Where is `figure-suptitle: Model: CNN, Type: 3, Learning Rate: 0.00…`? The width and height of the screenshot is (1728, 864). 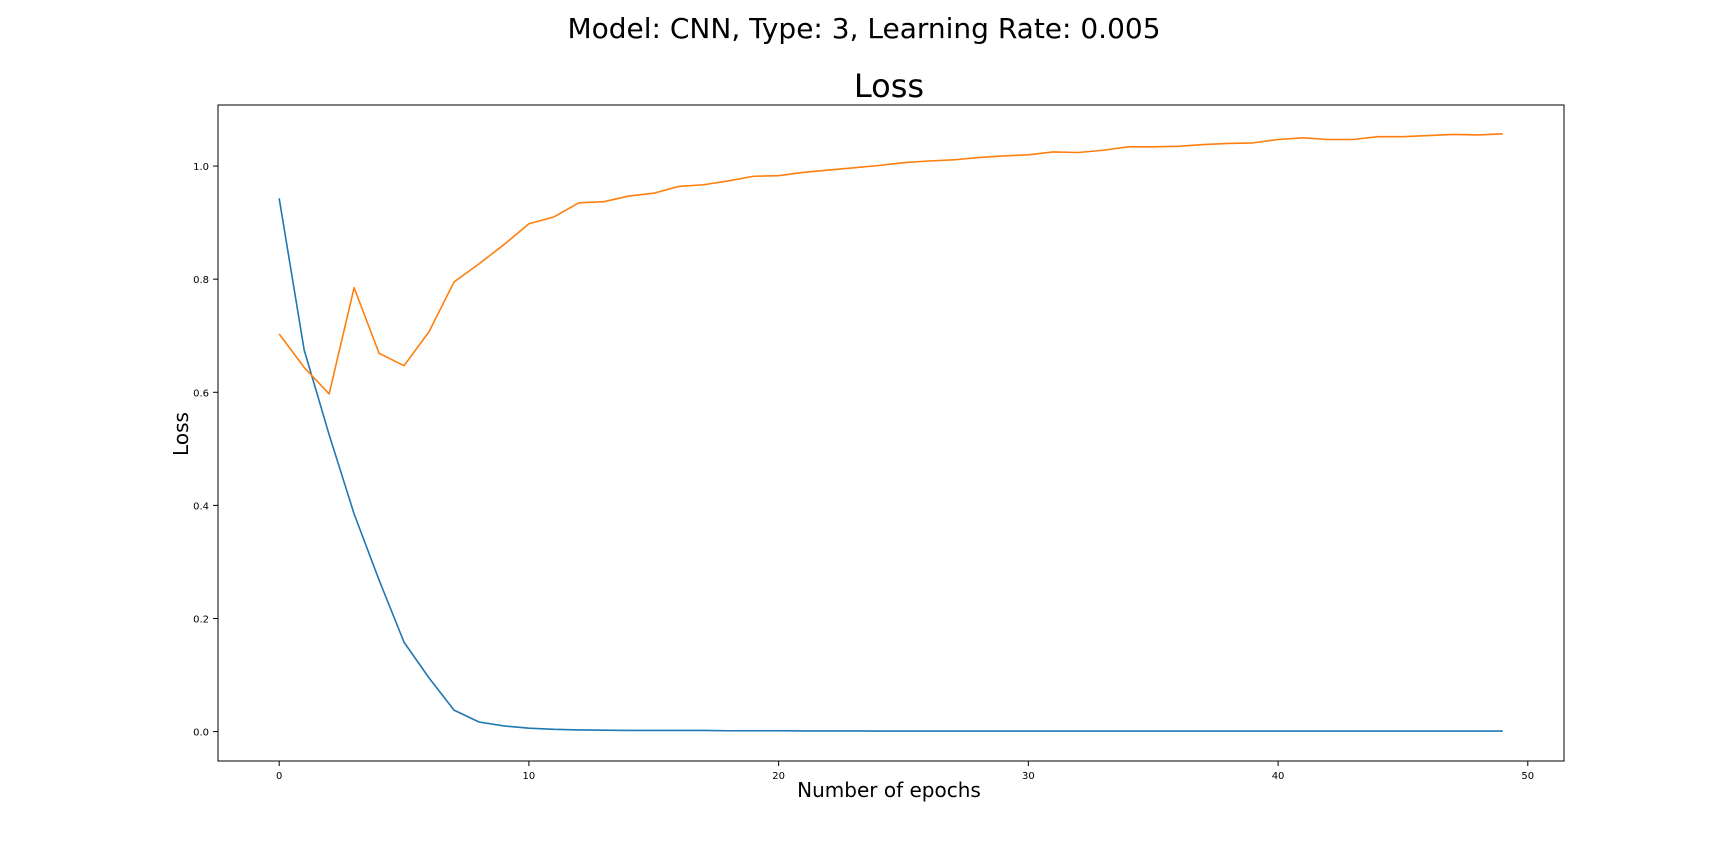
figure-suptitle: Model: CNN, Type: 3, Learning Rate: 0.00… is located at coordinates (863, 28).